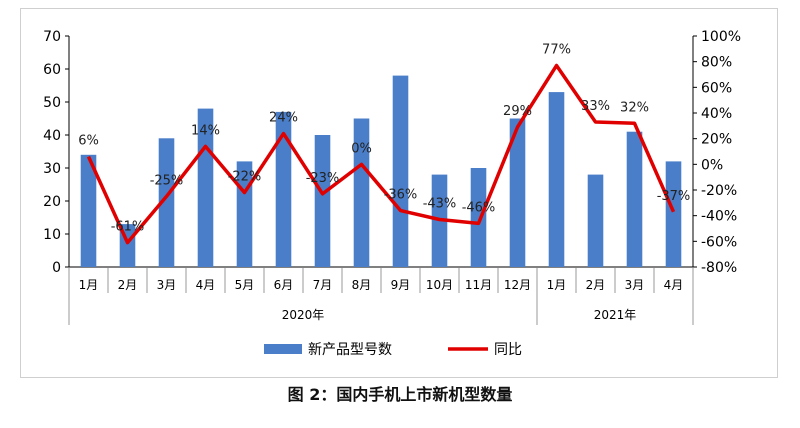  I want to click on right-tick-label: 80%, so click(716, 63).